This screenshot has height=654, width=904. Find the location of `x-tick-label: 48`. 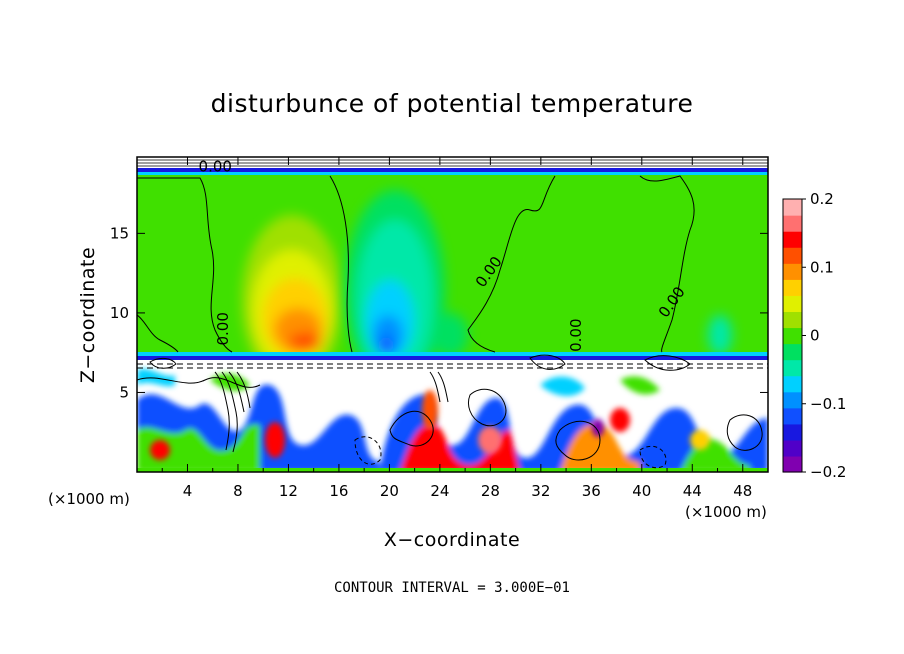

x-tick-label: 48 is located at coordinates (742, 491).